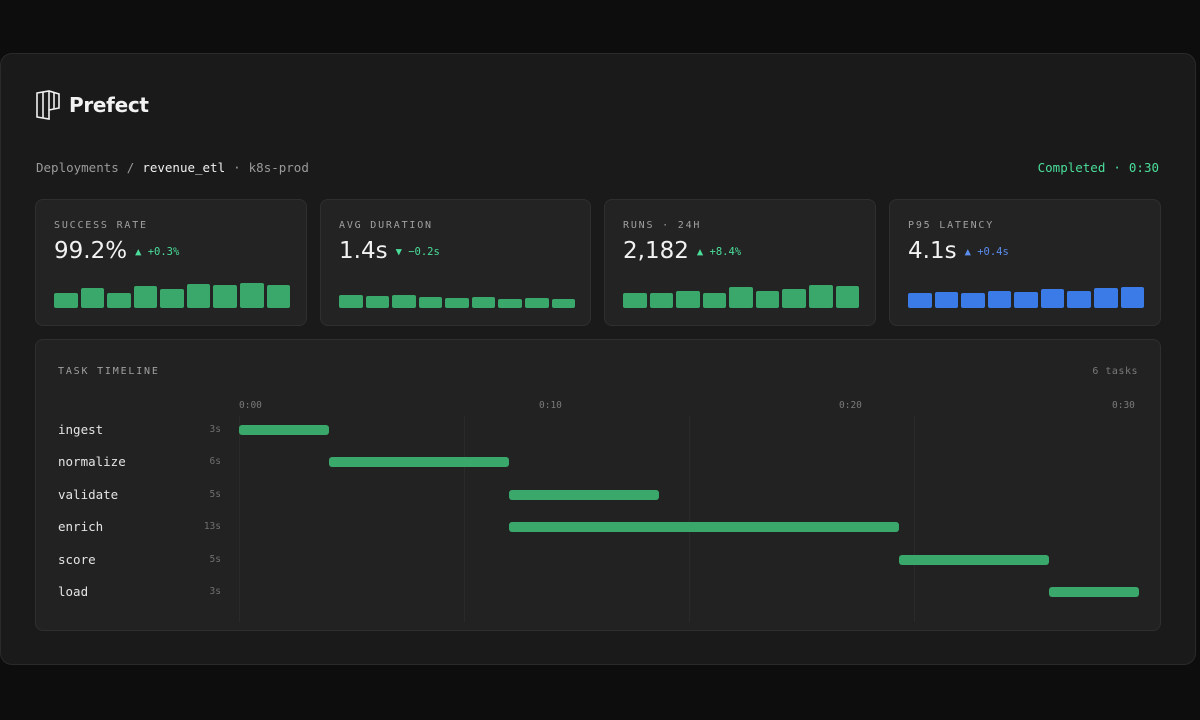 The image size is (1200, 720). Describe the element at coordinates (184, 167) in the screenshot. I see `breadcrumb-current: revenue_etl` at that location.